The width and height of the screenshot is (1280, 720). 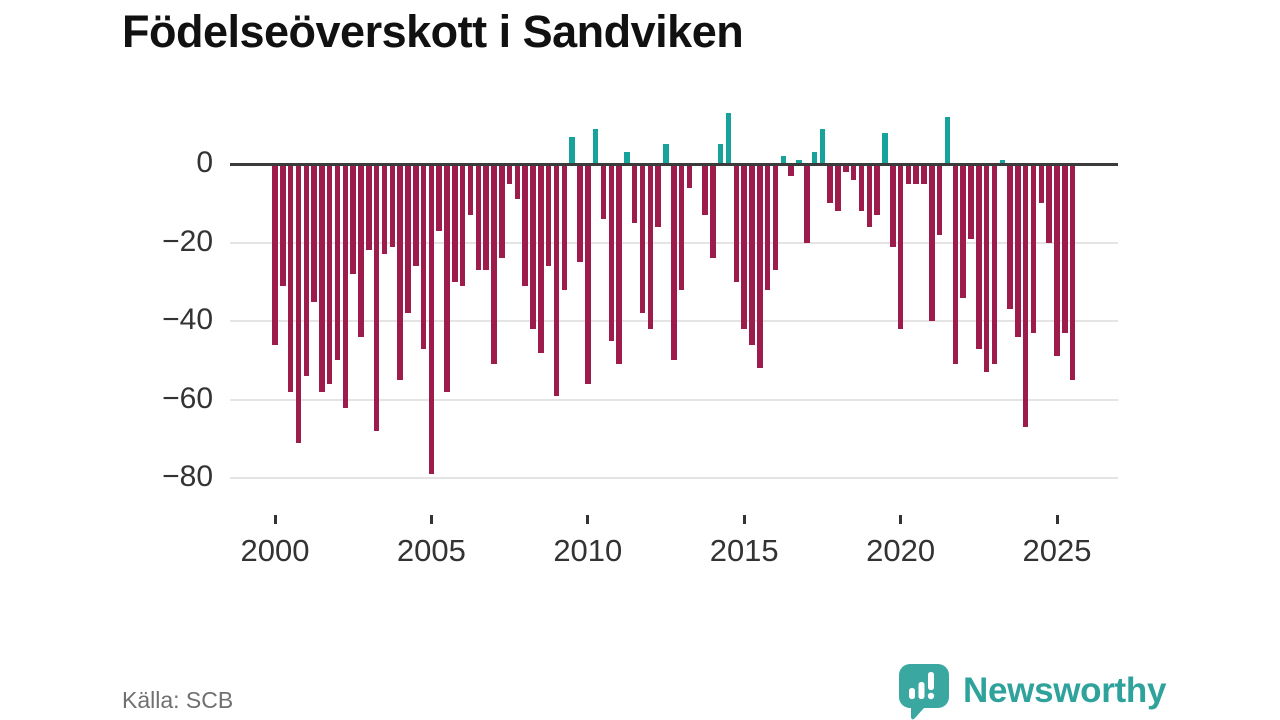 I want to click on bar-2007-Q2, so click(x=502, y=211).